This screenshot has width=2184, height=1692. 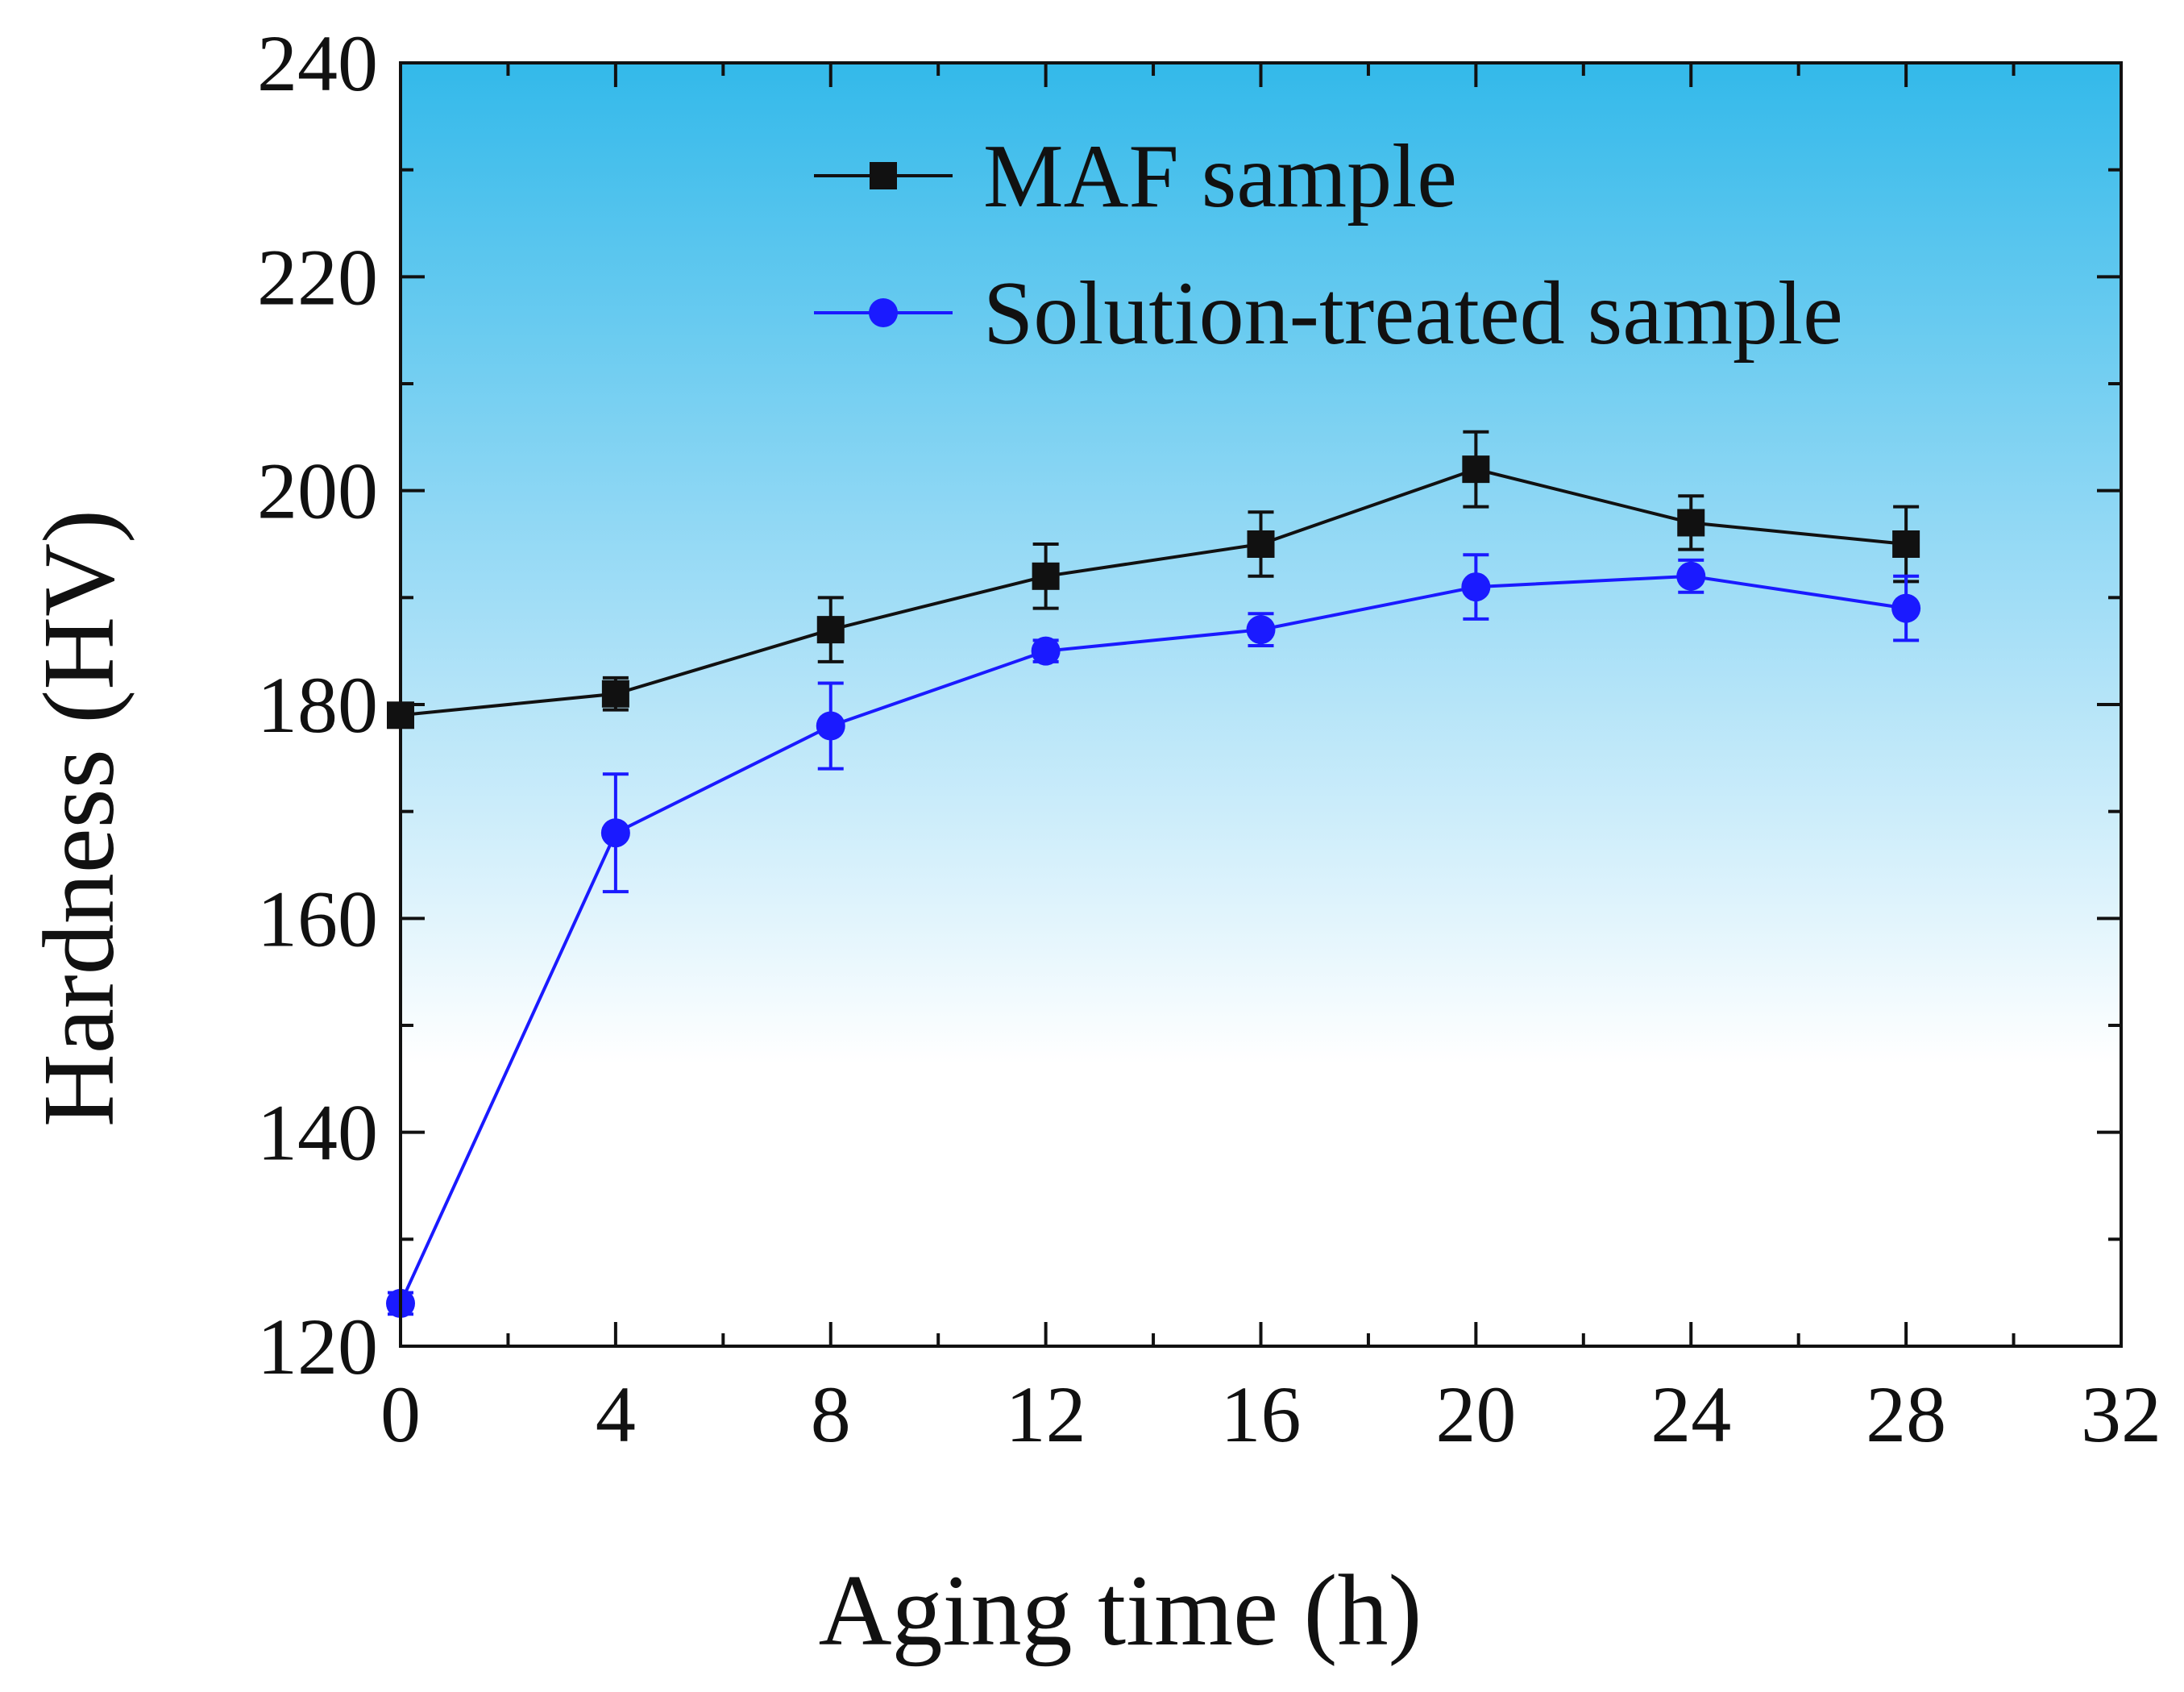 I want to click on x-tick-label: 0, so click(x=400, y=1414).